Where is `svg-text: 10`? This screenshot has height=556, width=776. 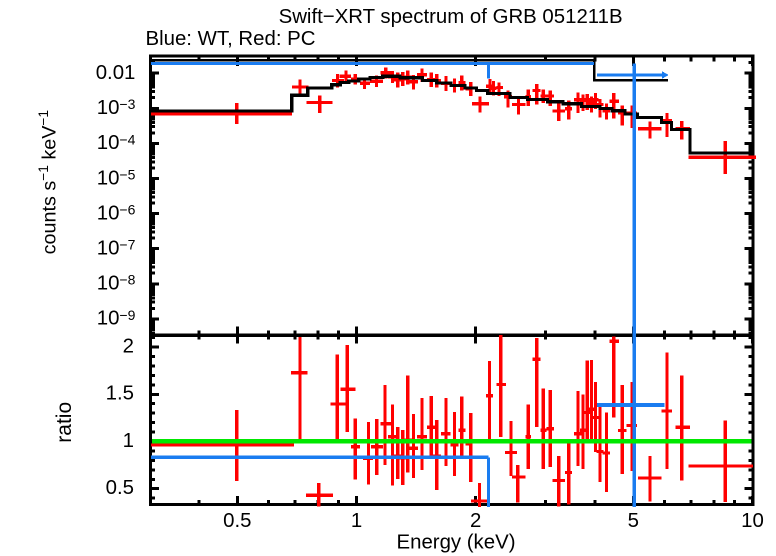 svg-text: 10 is located at coordinates (752, 521).